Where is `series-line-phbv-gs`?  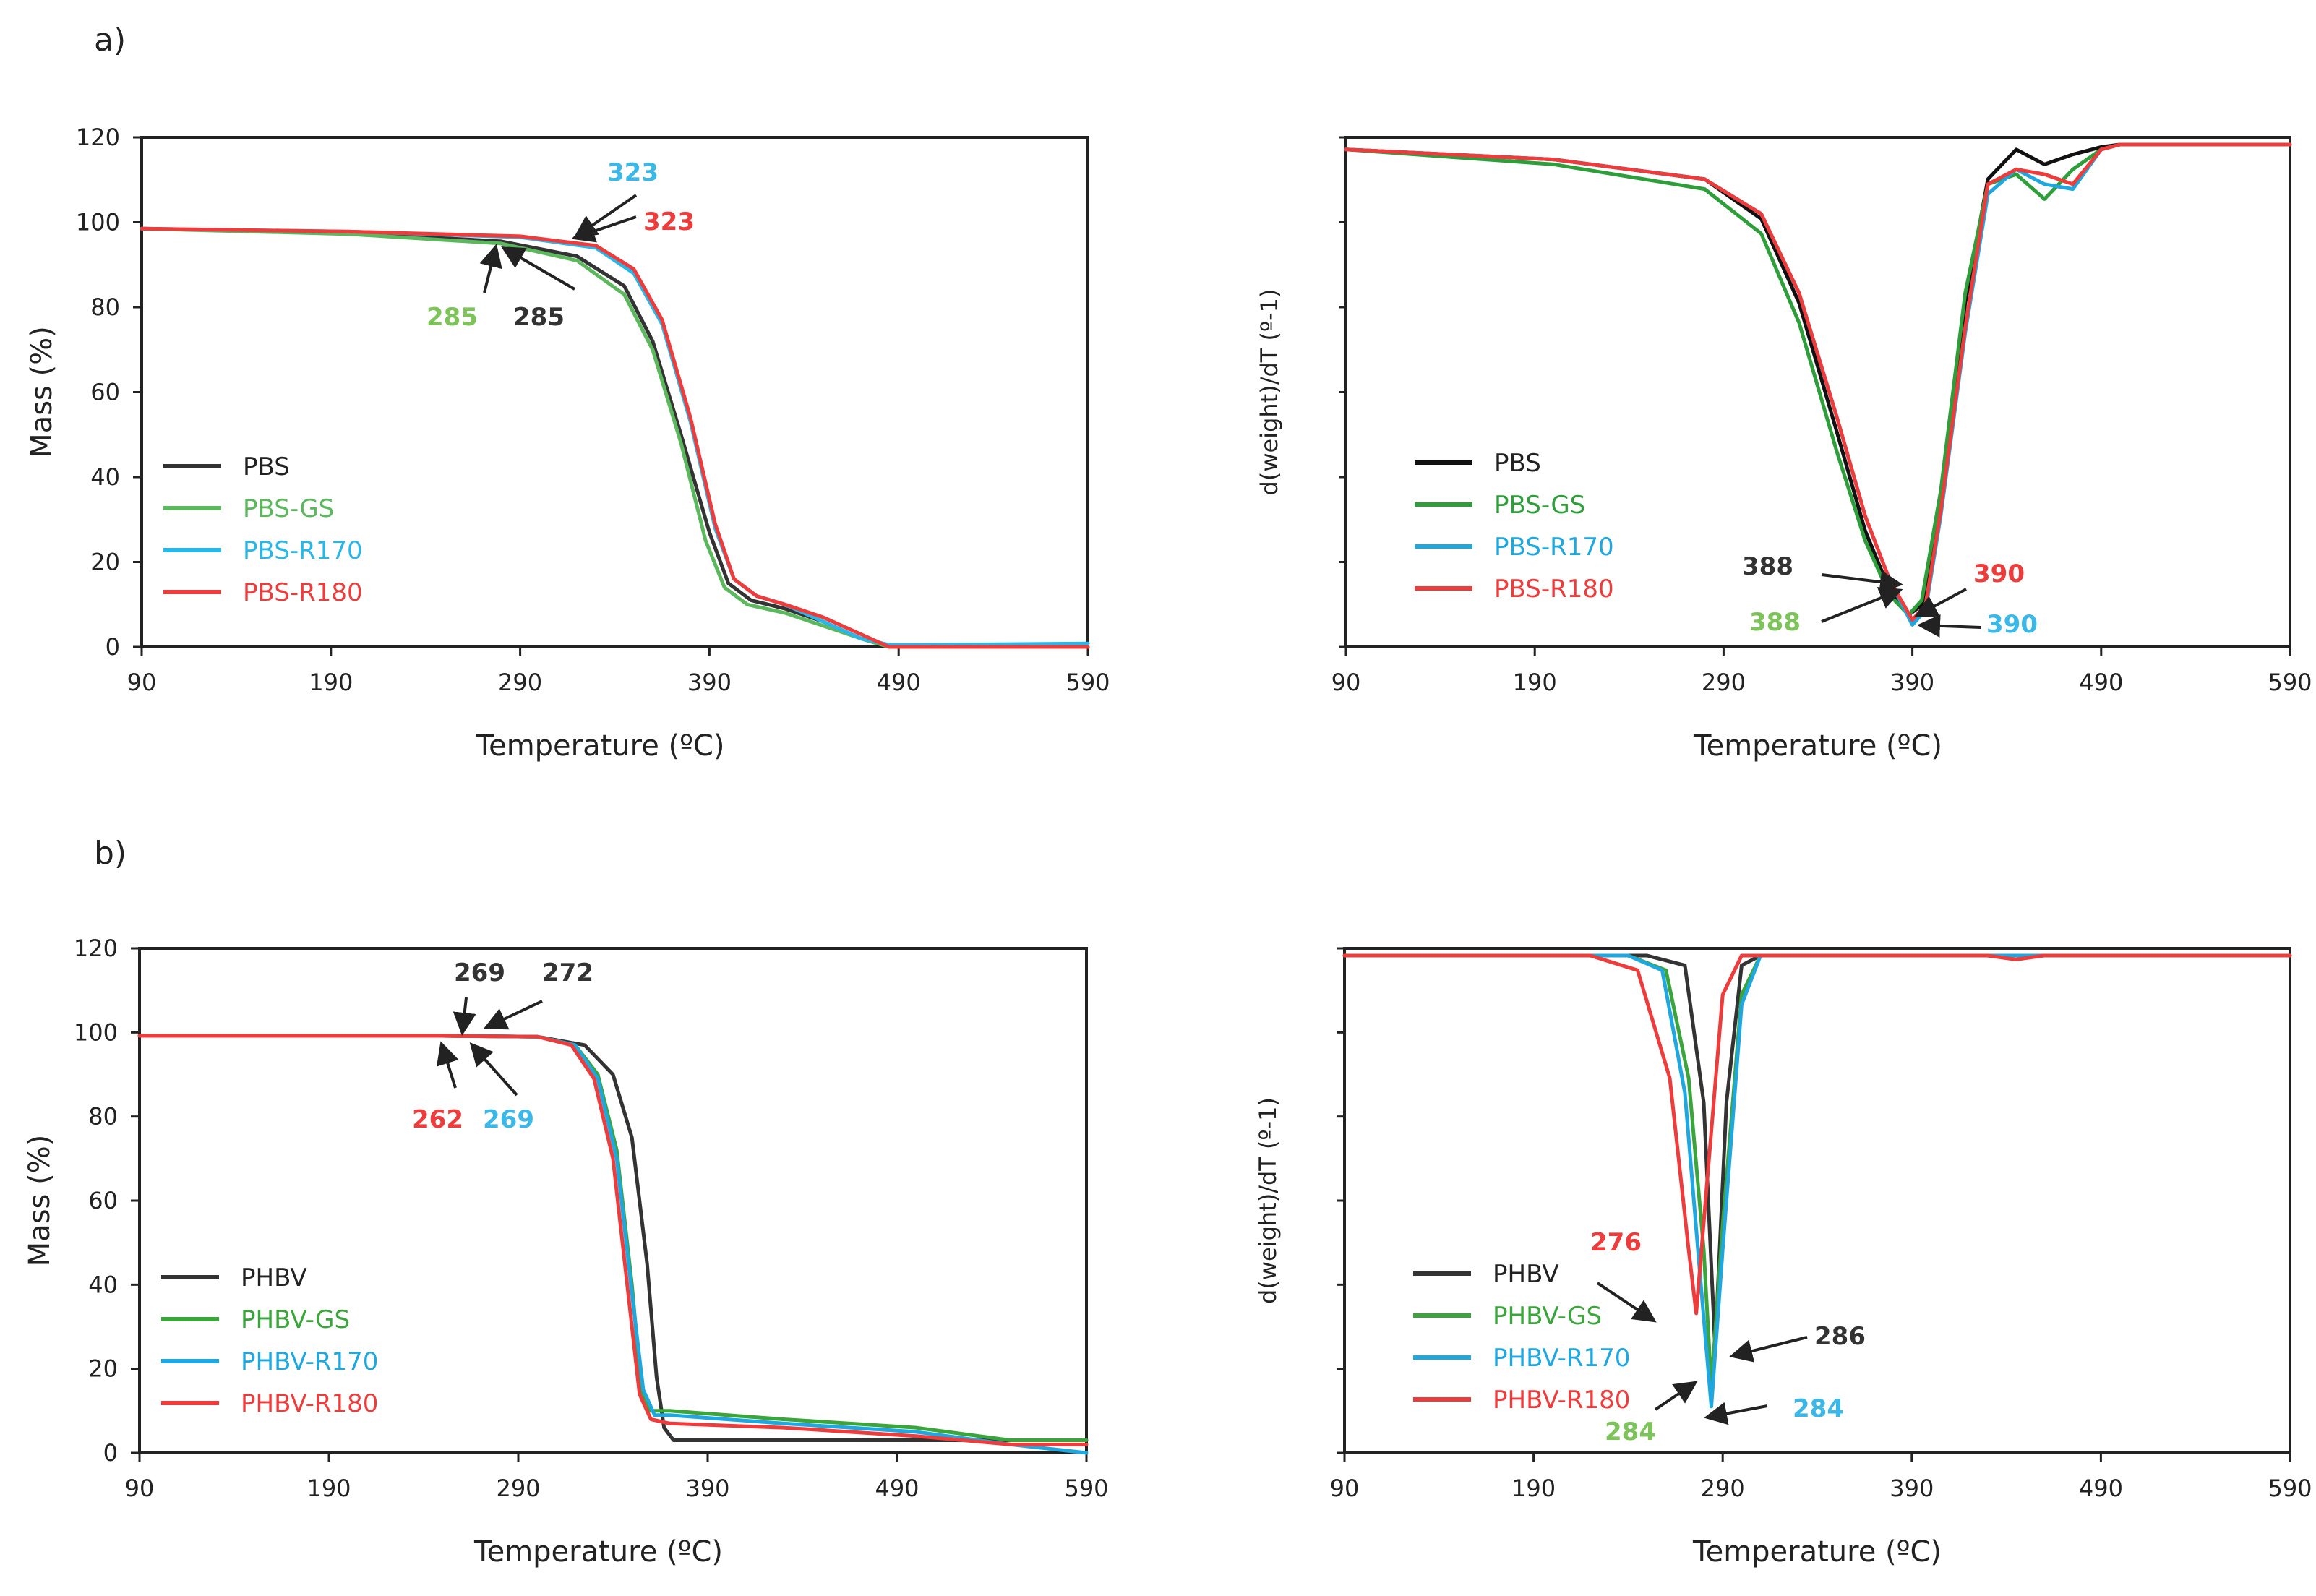 series-line-phbv-gs is located at coordinates (613, 1238).